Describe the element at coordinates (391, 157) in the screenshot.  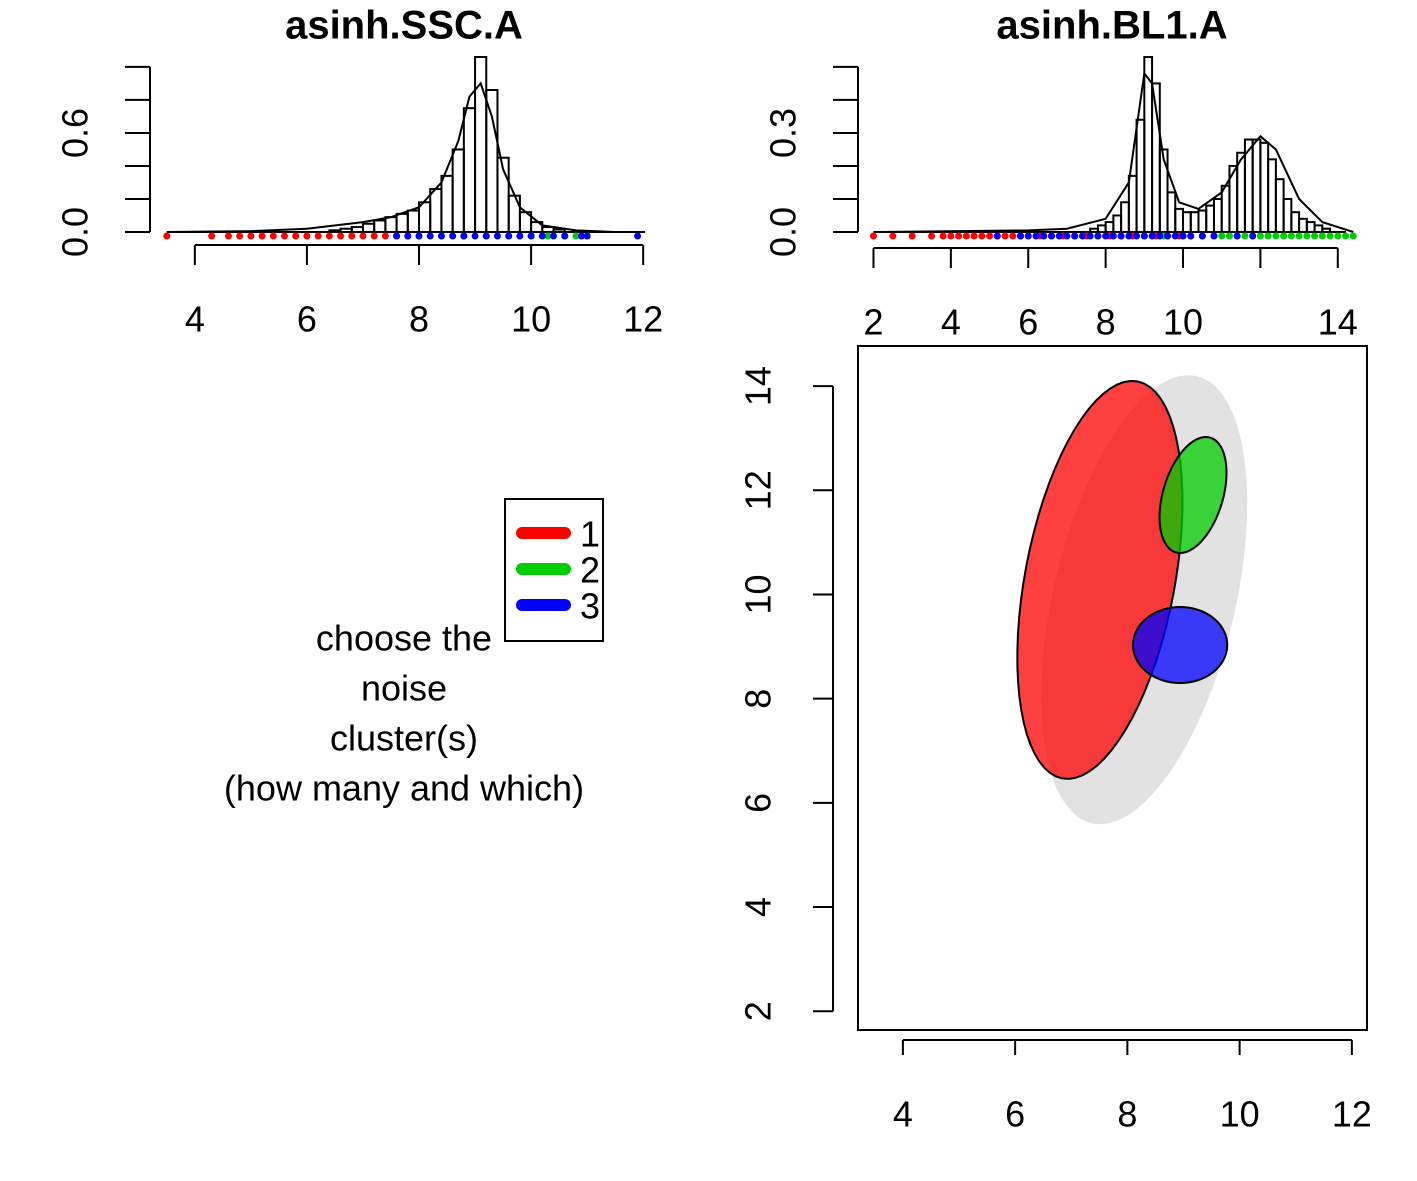
I see `density-curve` at that location.